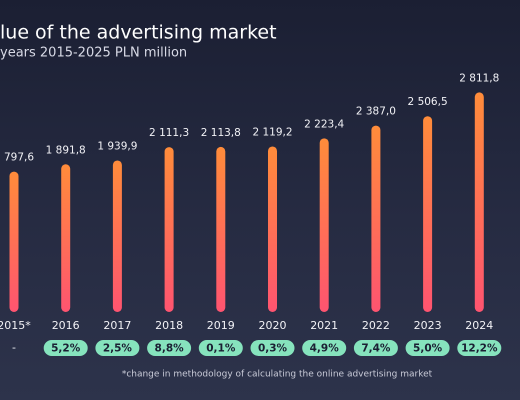  I want to click on value-label: 1 797,6, so click(17, 158).